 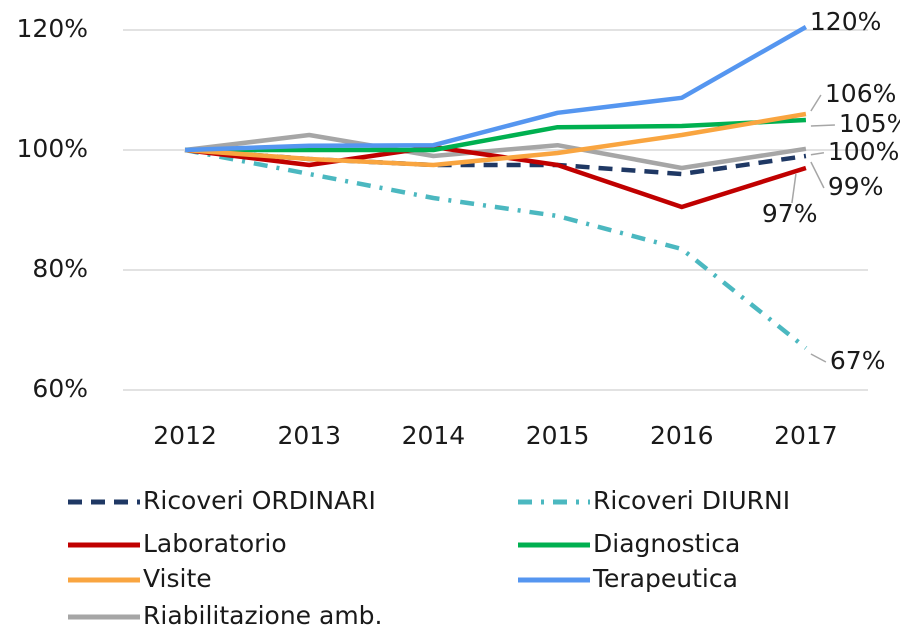 What do you see at coordinates (869, 123) in the screenshot?
I see `data-label: 105%` at bounding box center [869, 123].